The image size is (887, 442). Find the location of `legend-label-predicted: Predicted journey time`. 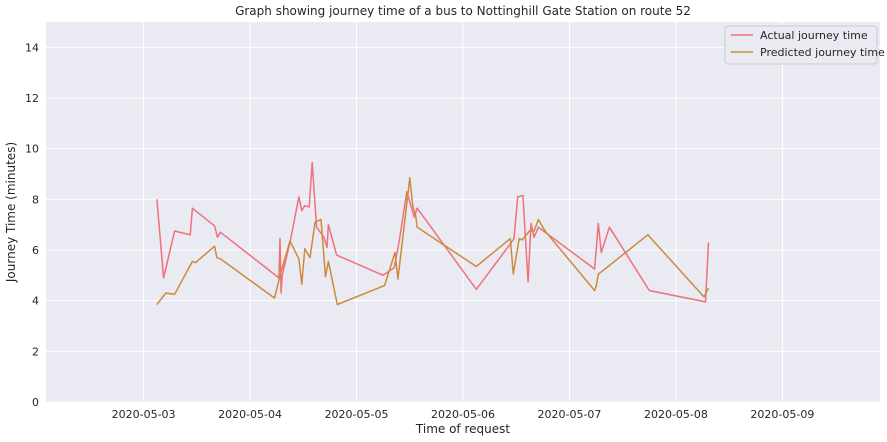

legend-label-predicted: Predicted journey time is located at coordinates (822, 52).